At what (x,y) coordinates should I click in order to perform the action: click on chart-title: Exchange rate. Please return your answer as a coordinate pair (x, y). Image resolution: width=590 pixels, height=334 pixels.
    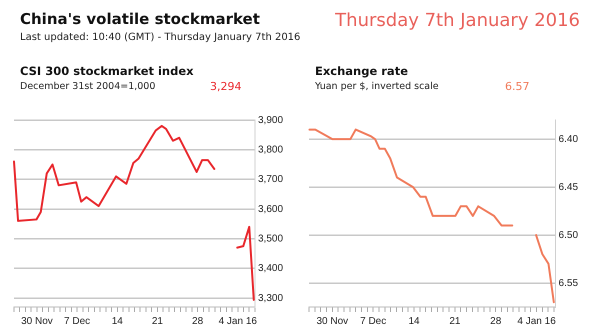
    Looking at the image, I should click on (361, 71).